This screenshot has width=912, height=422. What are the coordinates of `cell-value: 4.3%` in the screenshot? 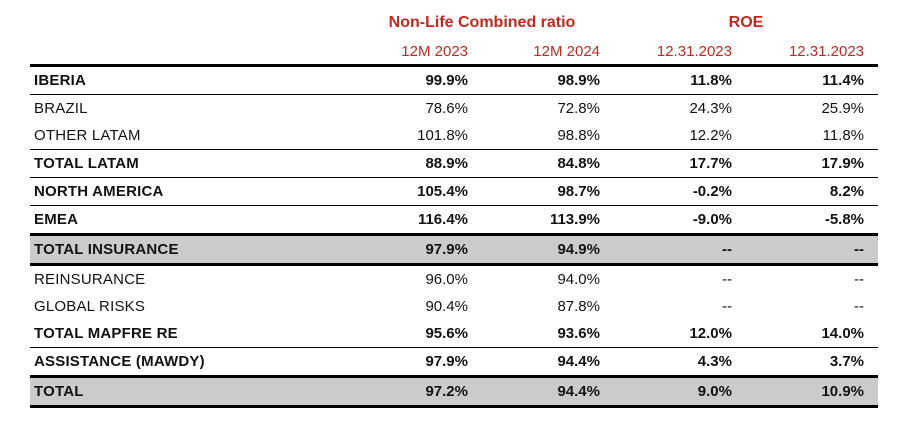 It's located at (680, 362).